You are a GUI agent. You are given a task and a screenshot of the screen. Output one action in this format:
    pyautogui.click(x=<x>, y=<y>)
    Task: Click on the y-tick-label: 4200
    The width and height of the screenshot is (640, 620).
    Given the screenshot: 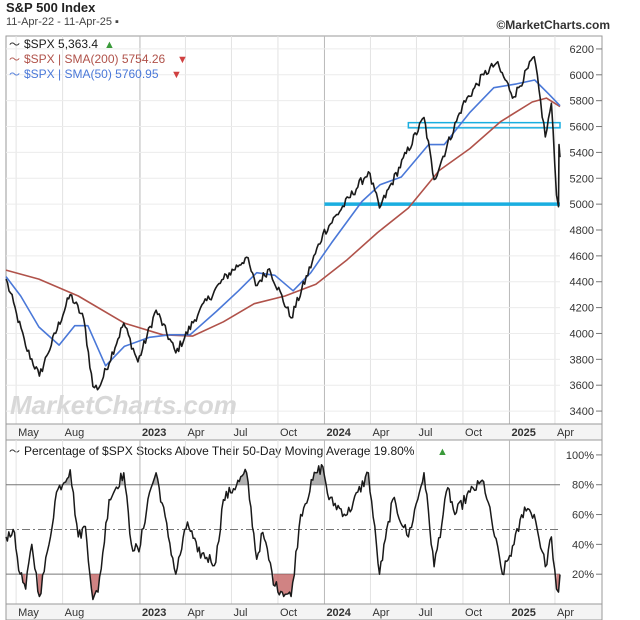 What is the action you would take?
    pyautogui.click(x=582, y=309)
    